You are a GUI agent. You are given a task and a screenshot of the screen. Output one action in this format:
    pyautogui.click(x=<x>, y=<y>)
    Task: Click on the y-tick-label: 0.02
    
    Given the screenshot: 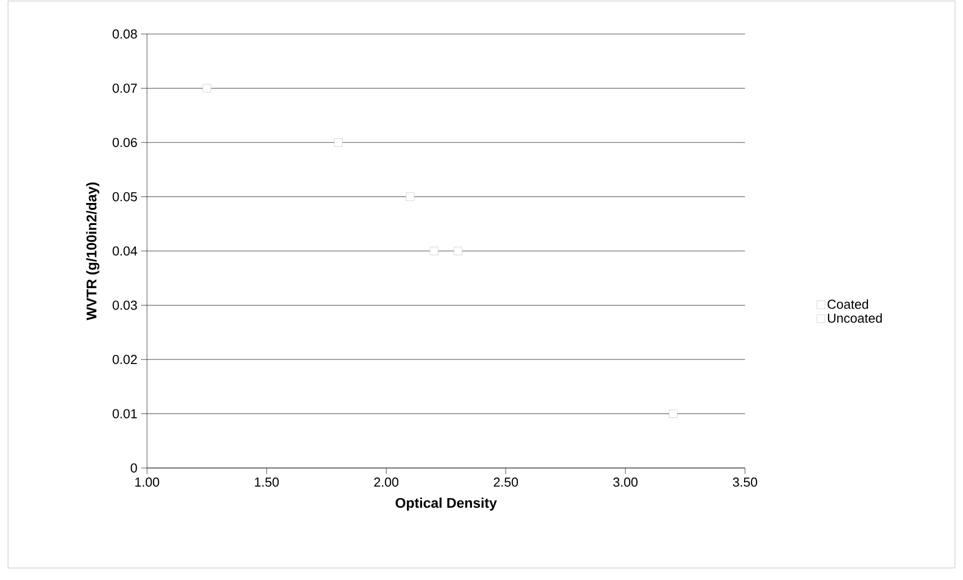 What is the action you would take?
    pyautogui.click(x=124, y=359)
    